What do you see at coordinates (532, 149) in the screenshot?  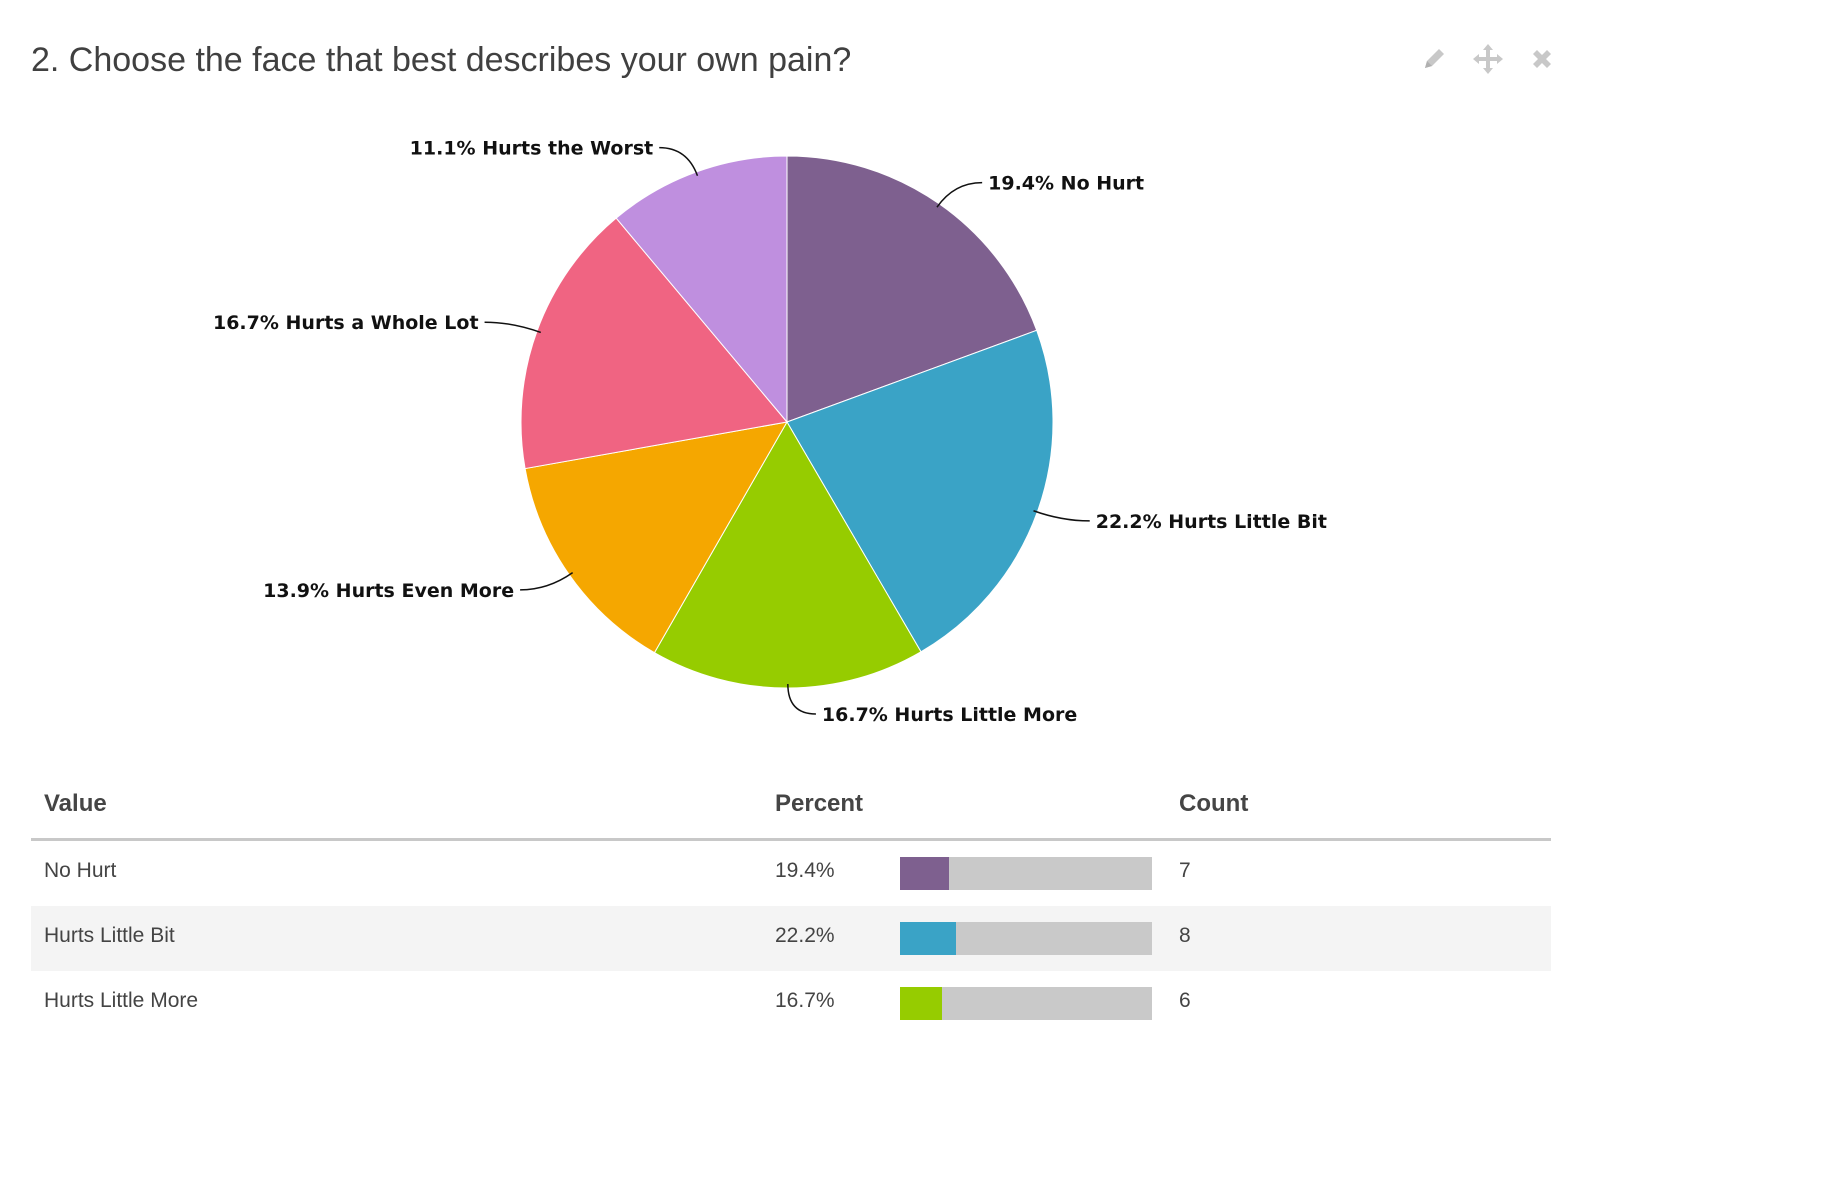 I see `pie-label-hurts-the-worst: 11.1% Hurts the Worst` at bounding box center [532, 149].